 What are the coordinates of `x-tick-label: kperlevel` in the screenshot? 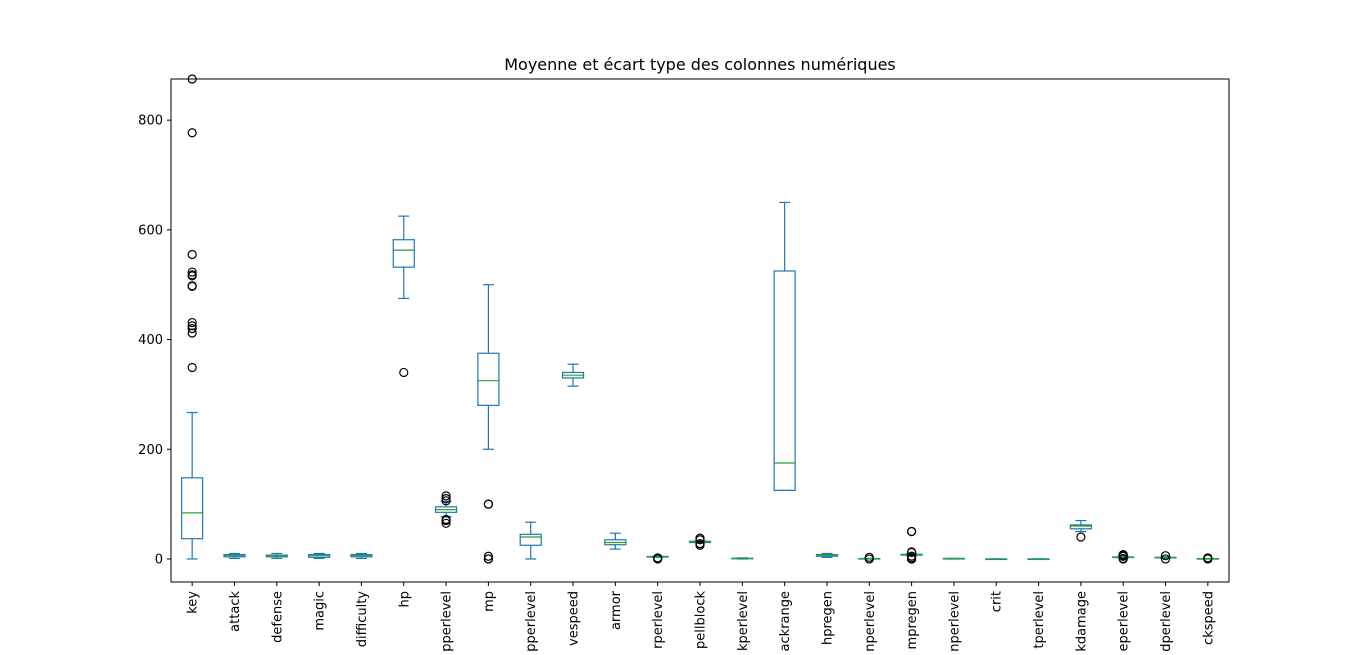 It's located at (743, 621).